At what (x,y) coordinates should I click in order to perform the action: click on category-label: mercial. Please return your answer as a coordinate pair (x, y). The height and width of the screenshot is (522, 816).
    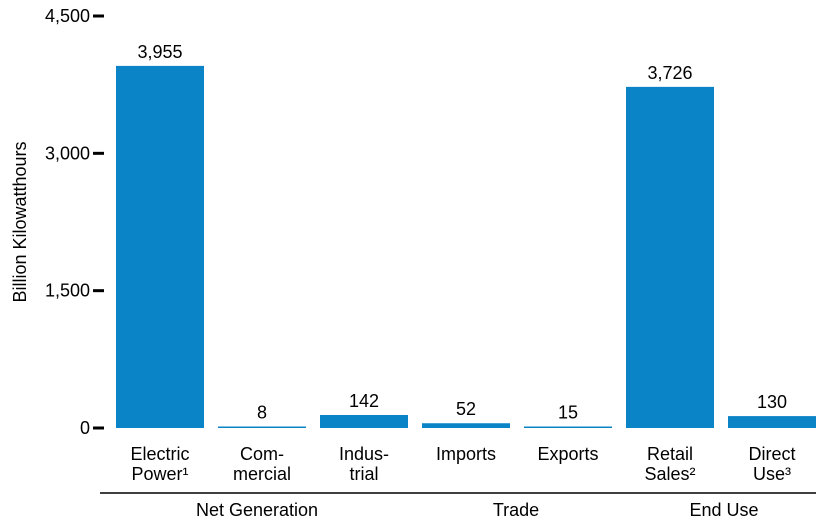
    Looking at the image, I should click on (262, 474).